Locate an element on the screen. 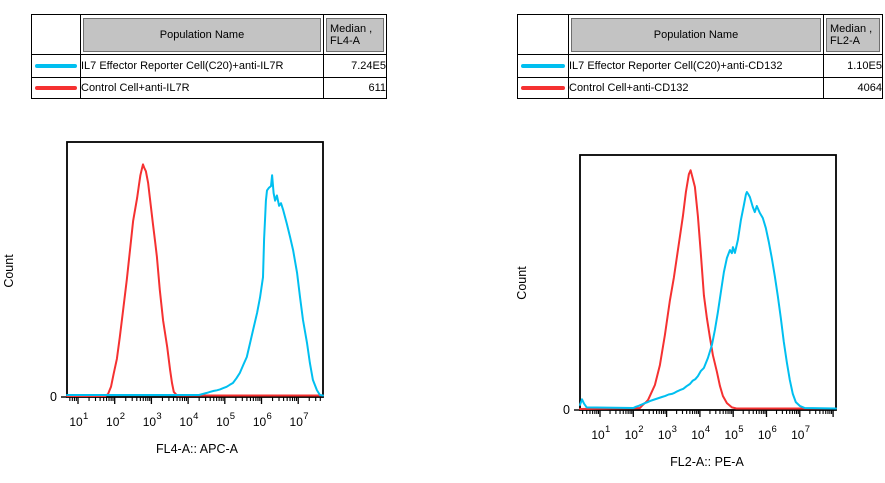 This screenshot has width=885, height=483. median-header-line2: FL4-A is located at coordinates (345, 40).